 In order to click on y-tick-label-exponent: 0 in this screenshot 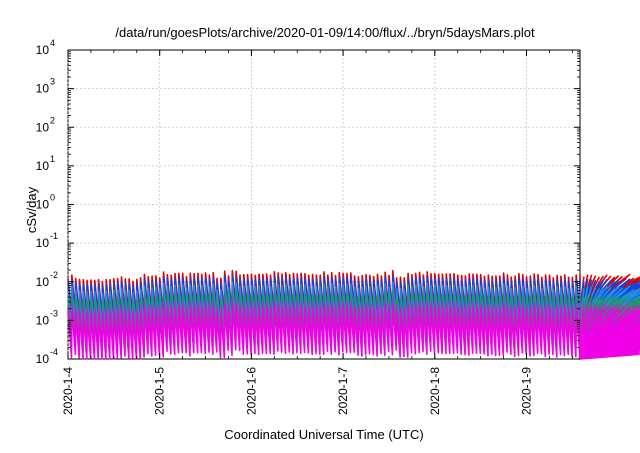, I will do `click(52, 198)`.